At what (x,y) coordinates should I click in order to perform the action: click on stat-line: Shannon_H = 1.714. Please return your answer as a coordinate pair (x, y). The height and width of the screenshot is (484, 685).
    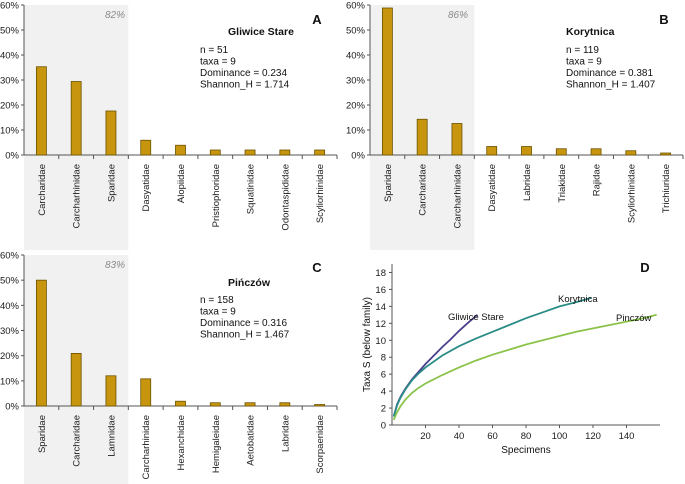
    Looking at the image, I should click on (245, 85).